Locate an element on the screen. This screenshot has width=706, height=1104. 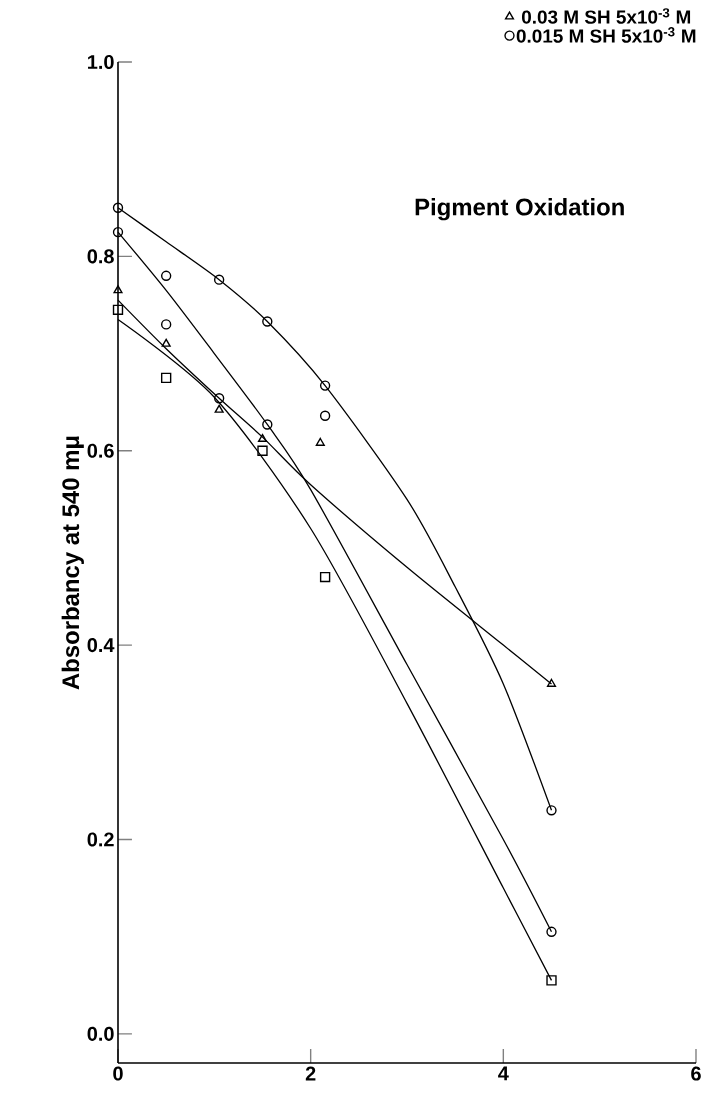
y-tick-label: 0.0 is located at coordinates (100, 1033).